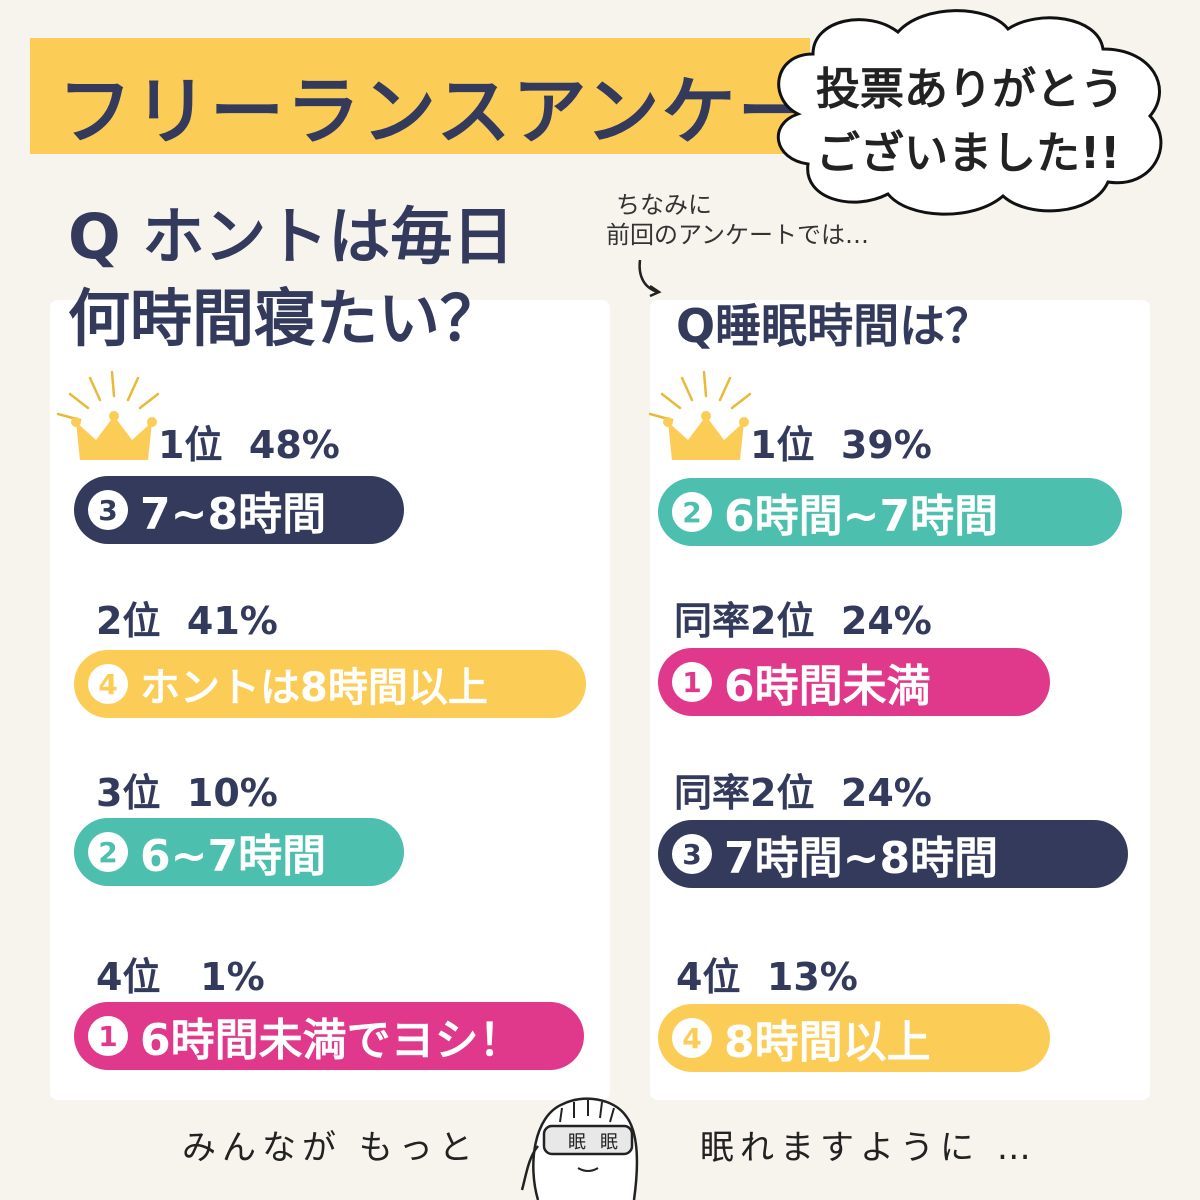 This screenshot has height=1200, width=1200. What do you see at coordinates (331, 1040) in the screenshot?
I see `answer-label: 6時間未満でヨシ！` at bounding box center [331, 1040].